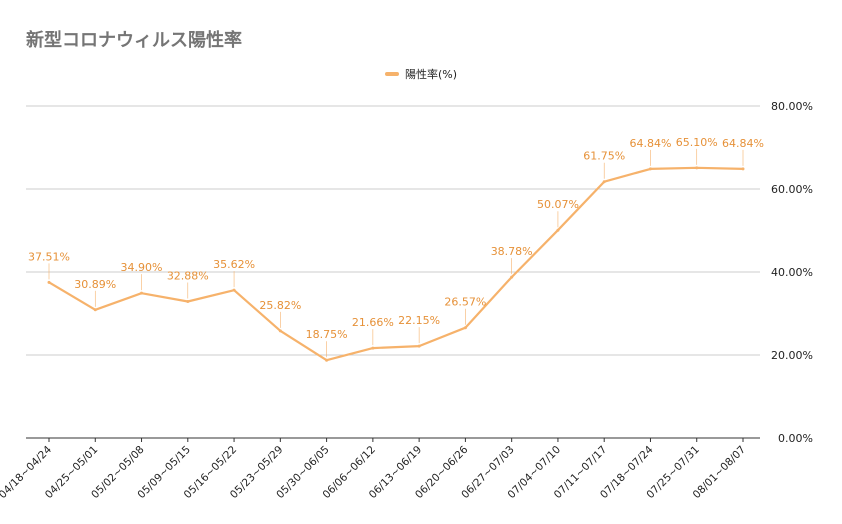  Describe the element at coordinates (795, 438) in the screenshot. I see `y-tick-label: 0.00%` at that location.